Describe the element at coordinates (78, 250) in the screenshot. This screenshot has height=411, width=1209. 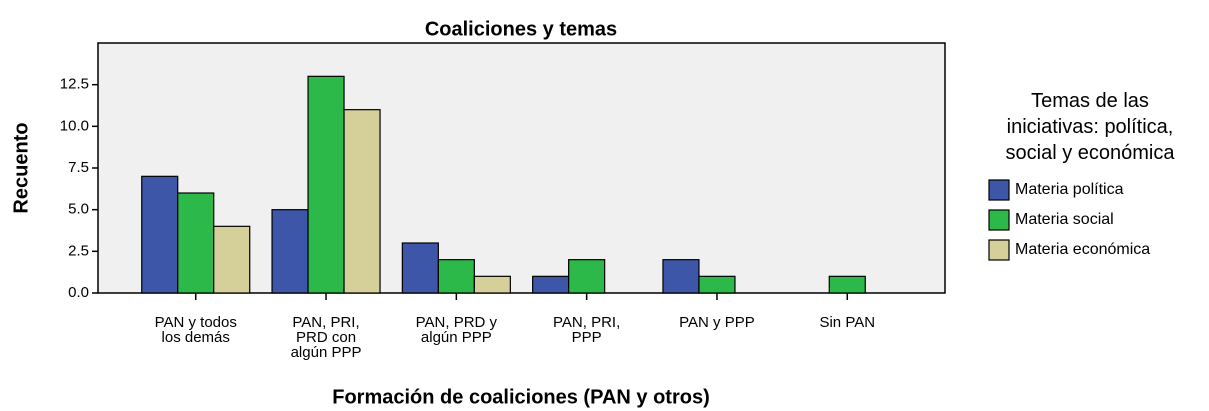
I see `y-tick-label: 2.5` at that location.